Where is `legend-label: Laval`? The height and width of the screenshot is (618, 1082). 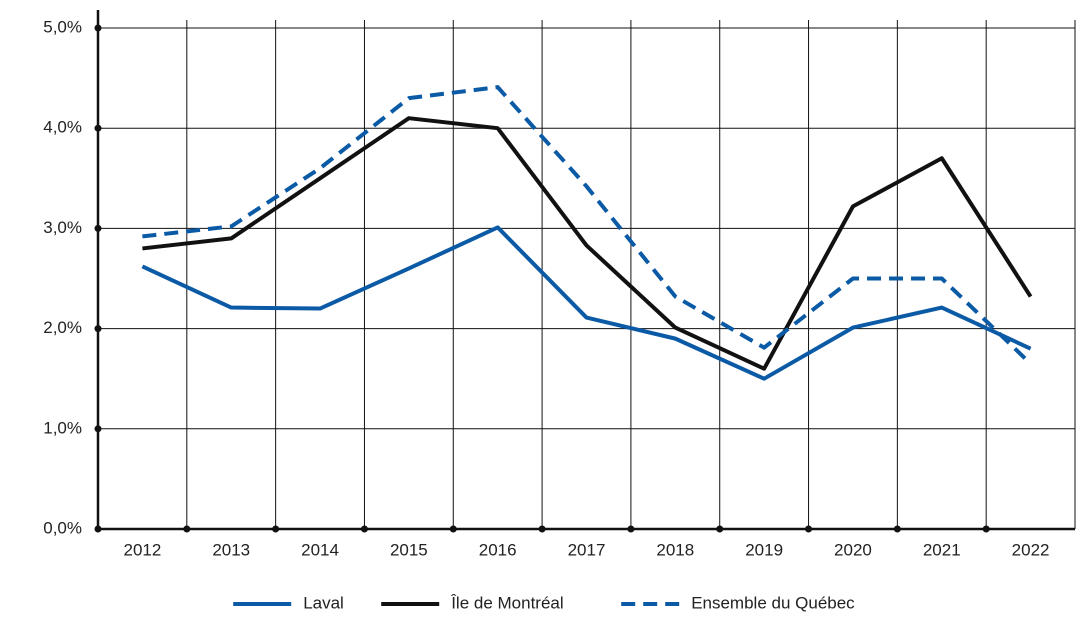 legend-label: Laval is located at coordinates (323, 602).